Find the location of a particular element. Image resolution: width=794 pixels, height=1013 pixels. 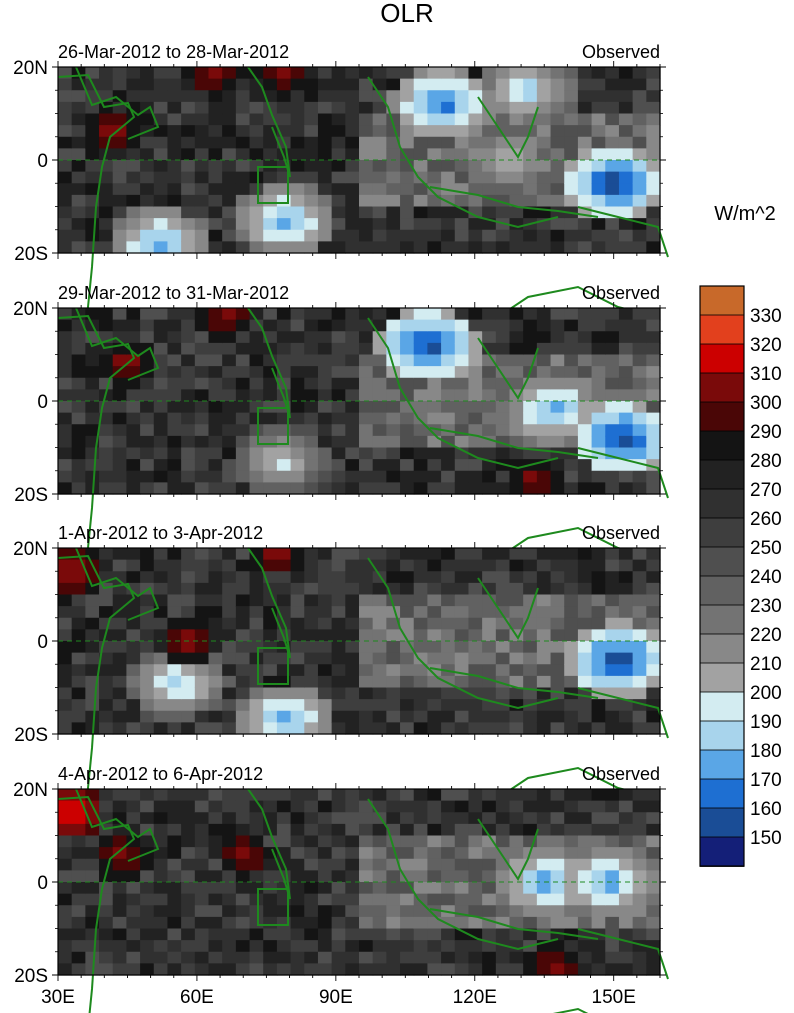

colorbar-level-label: 170 is located at coordinates (766, 780).